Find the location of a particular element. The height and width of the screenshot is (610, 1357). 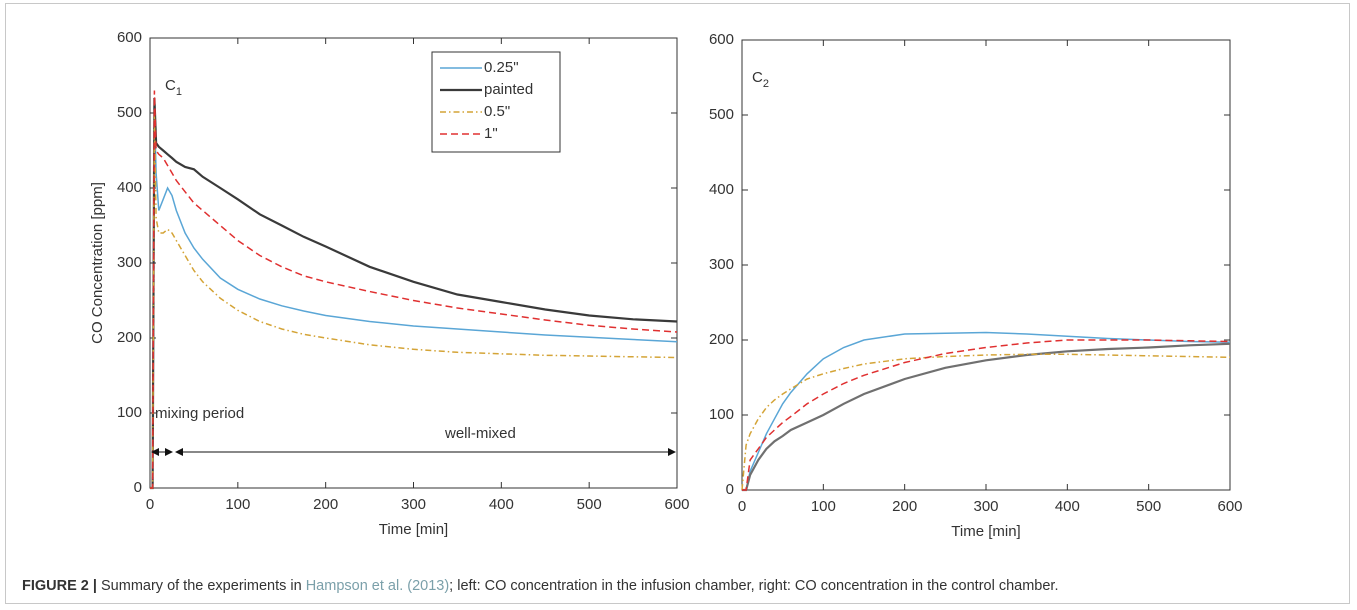

annotation: C1 is located at coordinates (173, 87).